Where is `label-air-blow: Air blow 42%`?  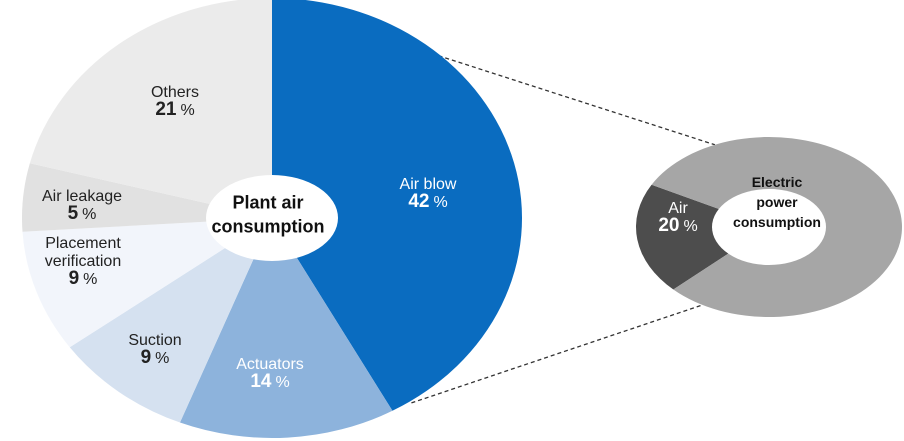 label-air-blow: Air blow 42% is located at coordinates (428, 194).